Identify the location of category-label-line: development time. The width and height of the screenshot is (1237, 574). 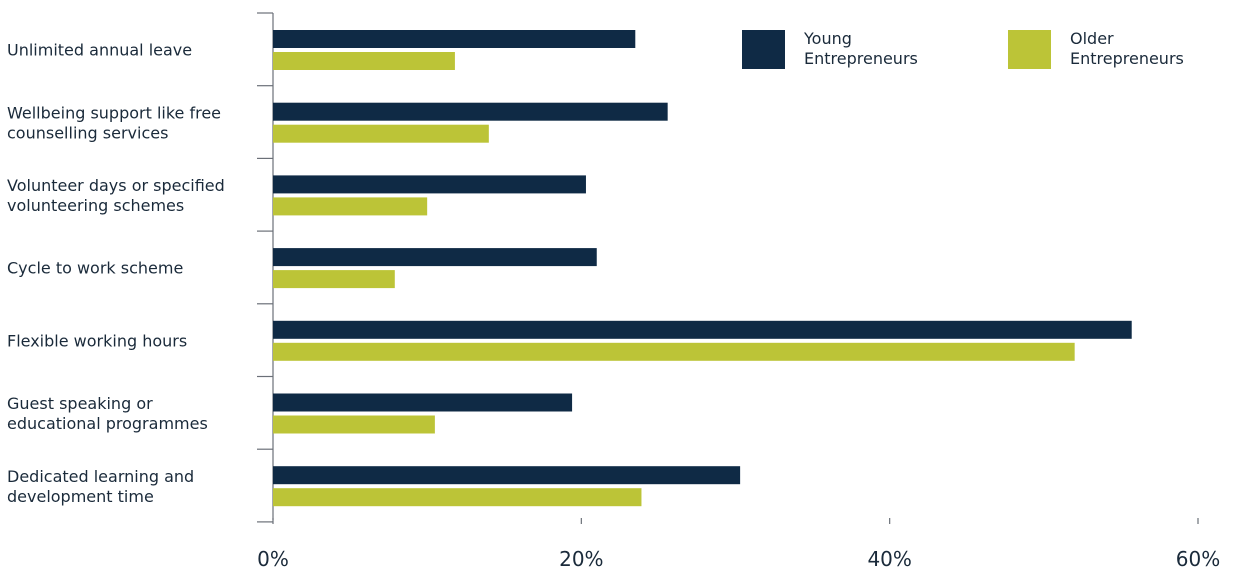
(80, 496).